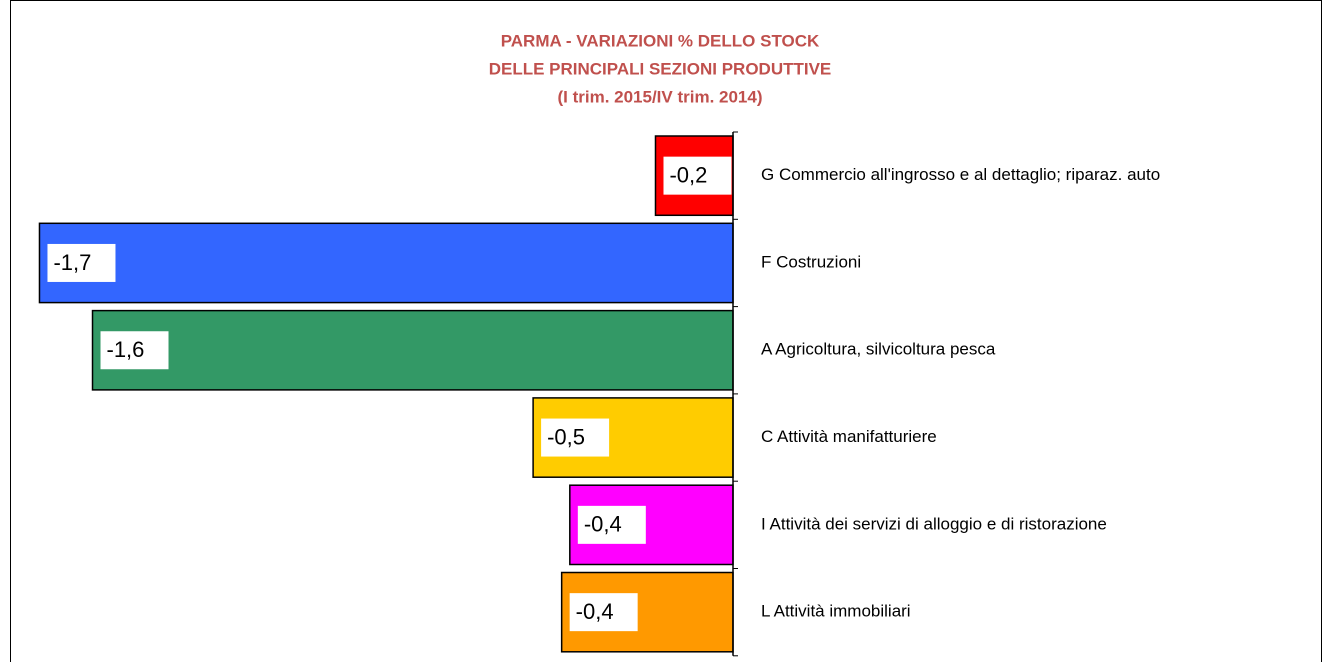  Describe the element at coordinates (126, 349) in the screenshot. I see `value-label: -1,6` at that location.